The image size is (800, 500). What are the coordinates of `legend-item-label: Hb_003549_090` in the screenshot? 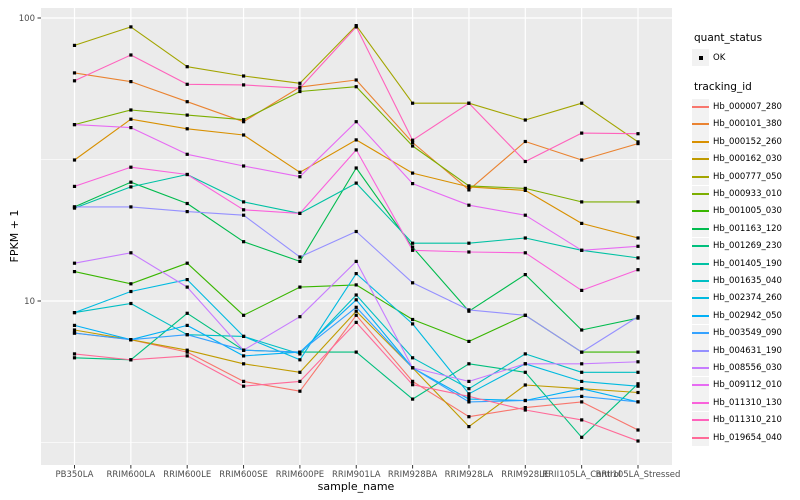 It's located at (747, 333).